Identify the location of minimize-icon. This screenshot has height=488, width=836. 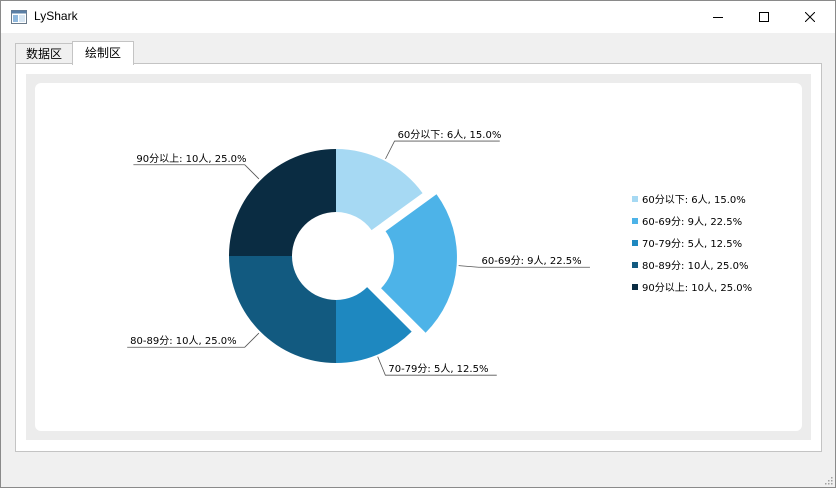
(718, 17).